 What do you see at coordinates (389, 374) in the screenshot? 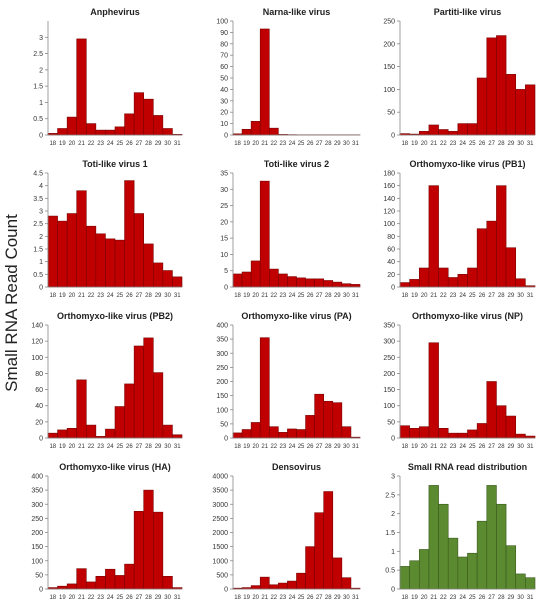
I see `y-tick-label: 200` at bounding box center [389, 374].